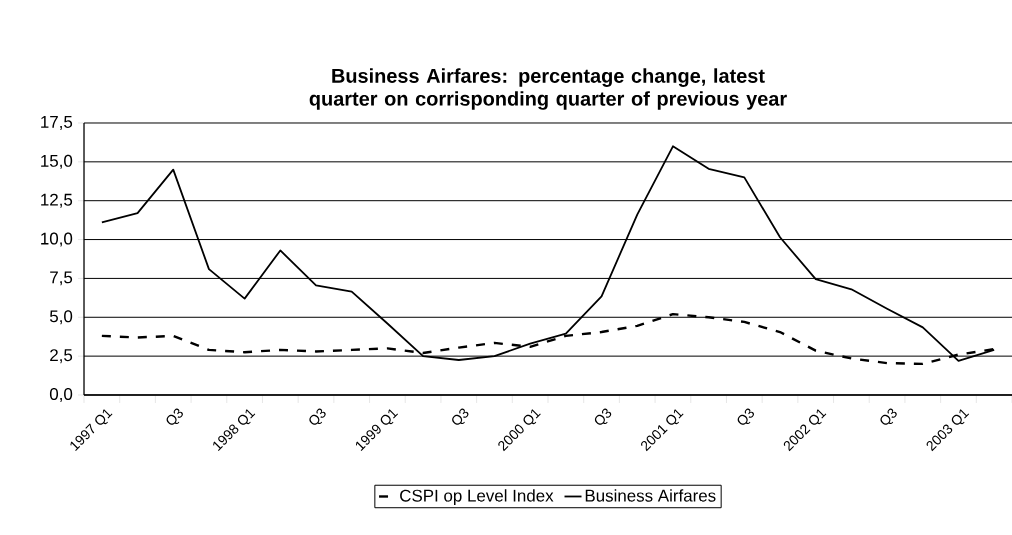 The height and width of the screenshot is (535, 1012). I want to click on y-tick-label: 17,5, so click(57, 123).